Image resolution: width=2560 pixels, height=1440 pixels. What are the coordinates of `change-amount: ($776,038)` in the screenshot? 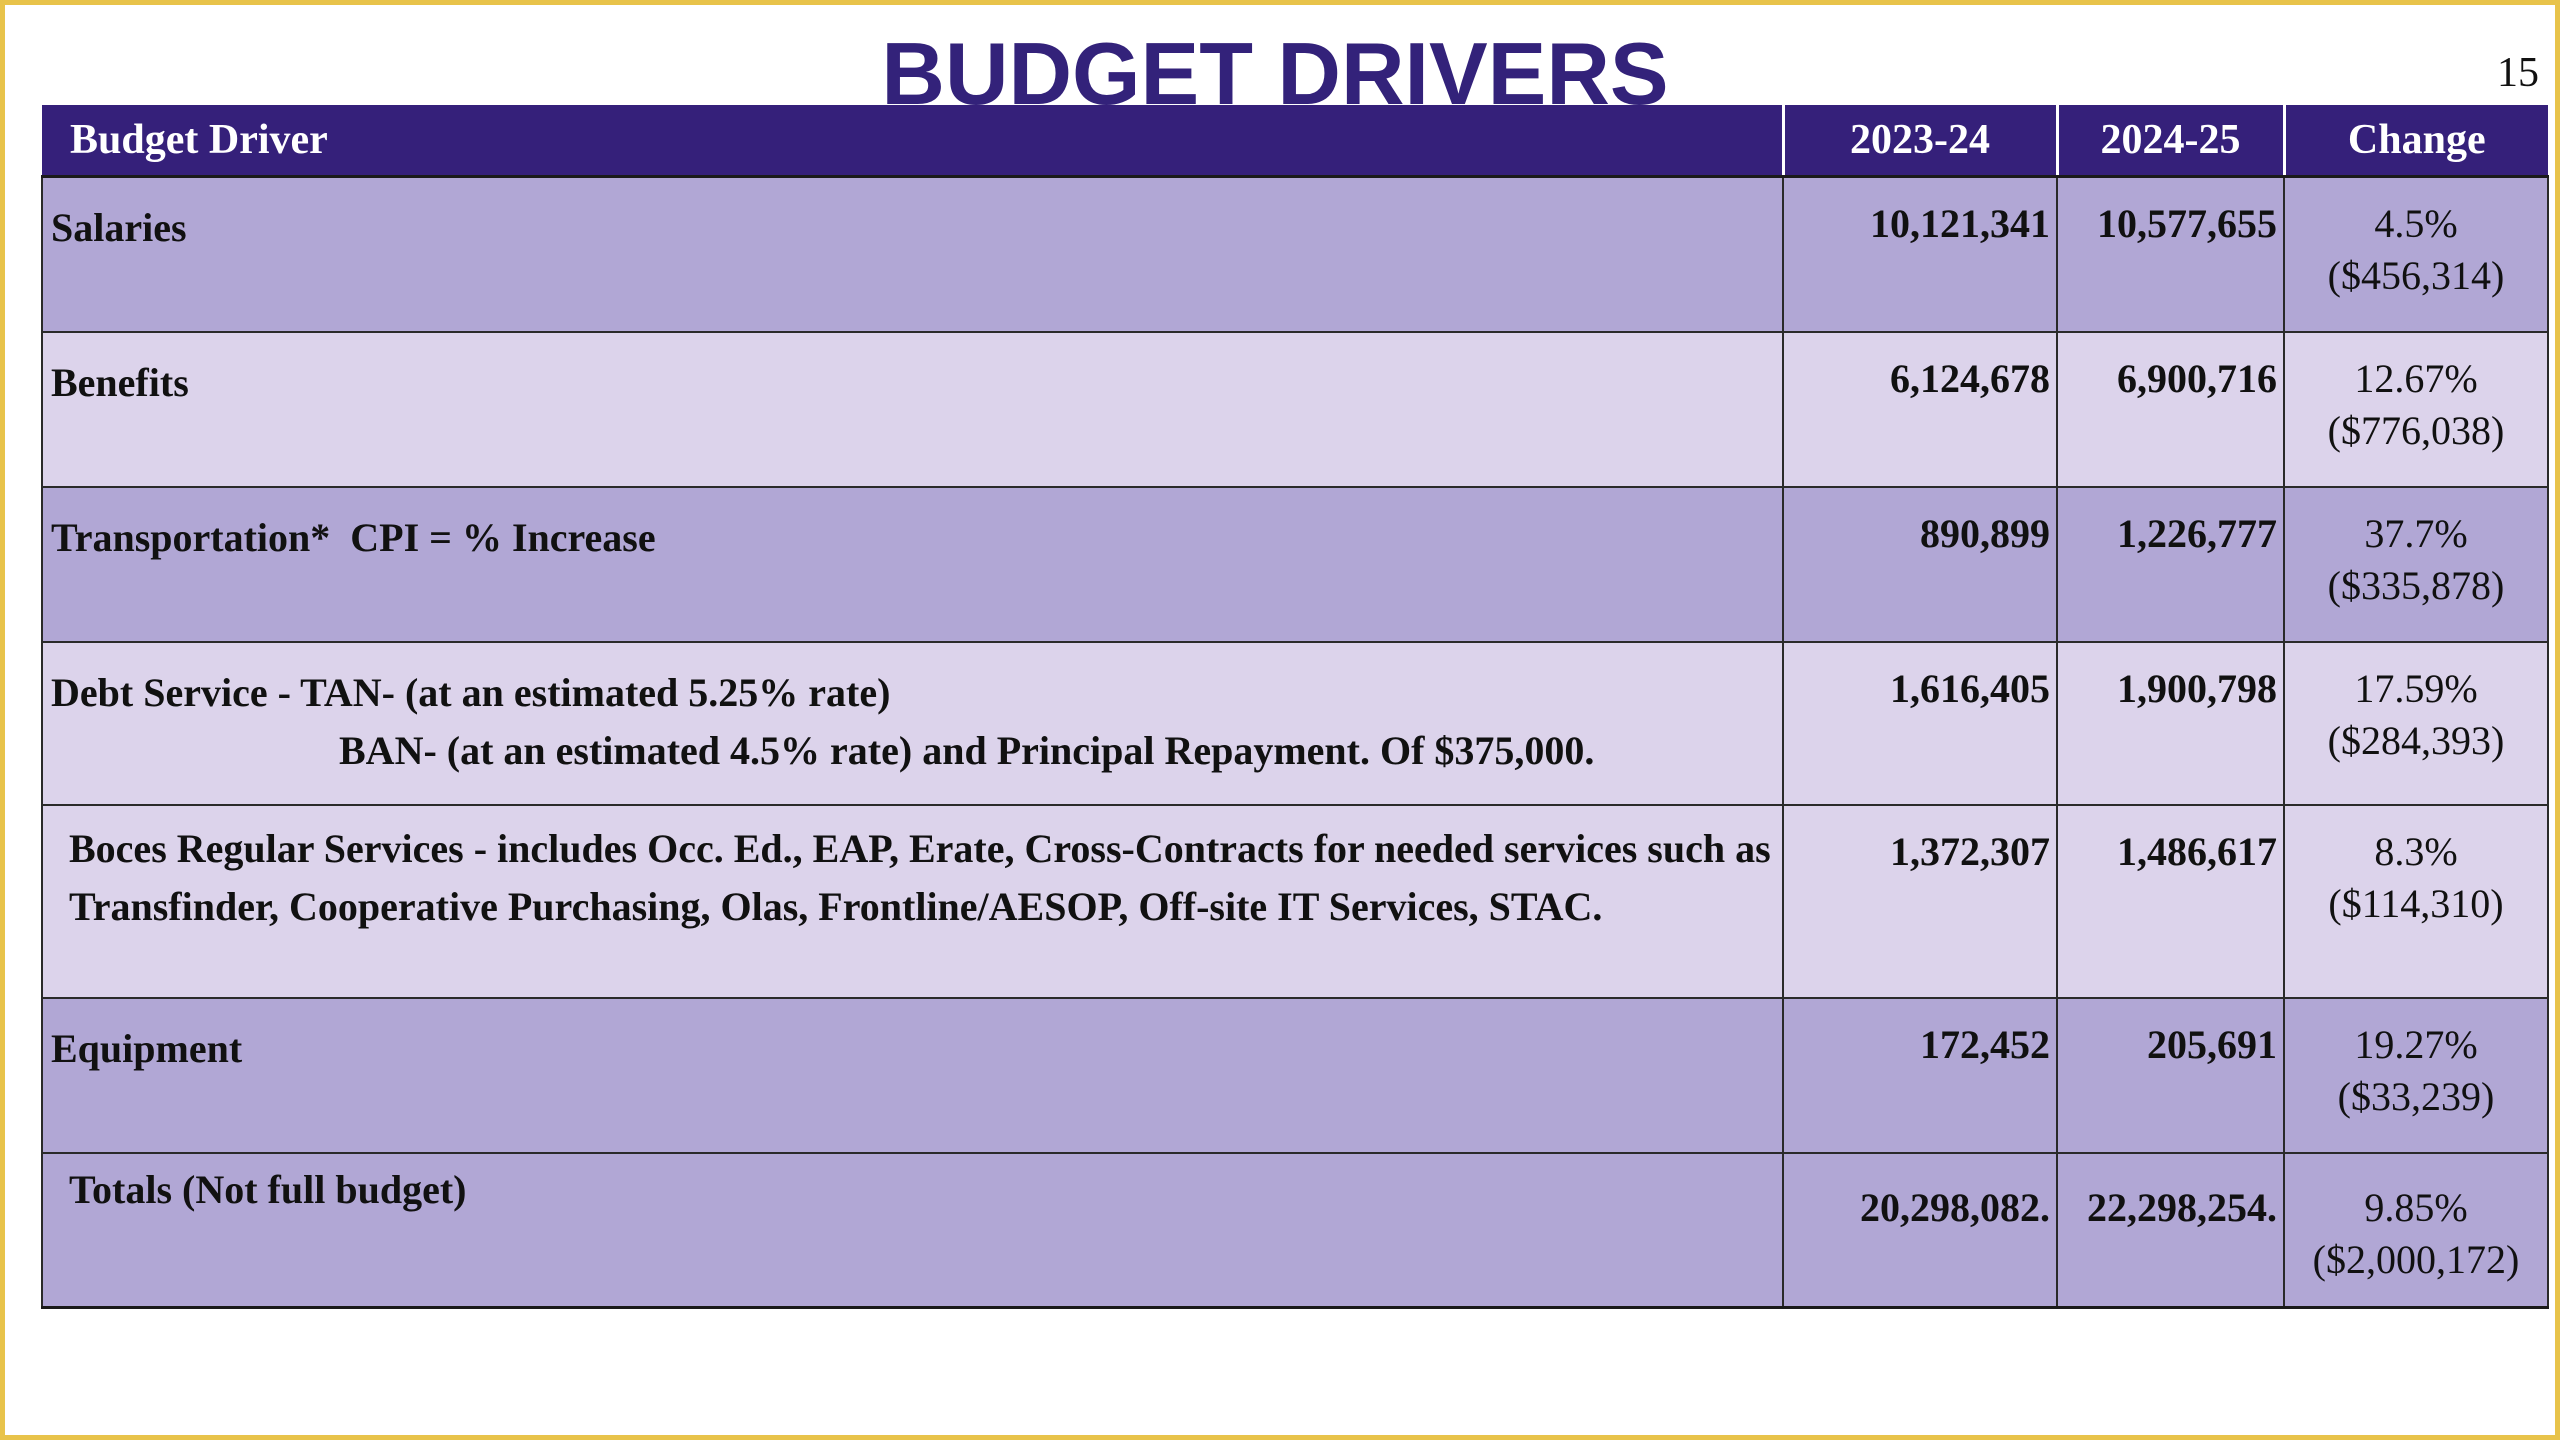 It's located at (2416, 430).